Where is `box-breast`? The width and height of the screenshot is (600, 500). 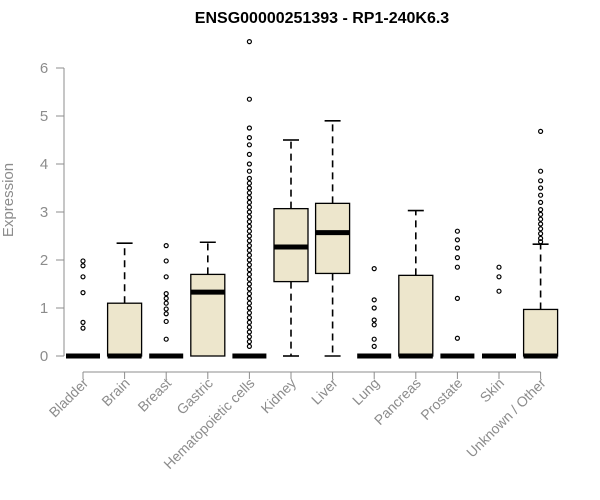
box-breast is located at coordinates (166, 301).